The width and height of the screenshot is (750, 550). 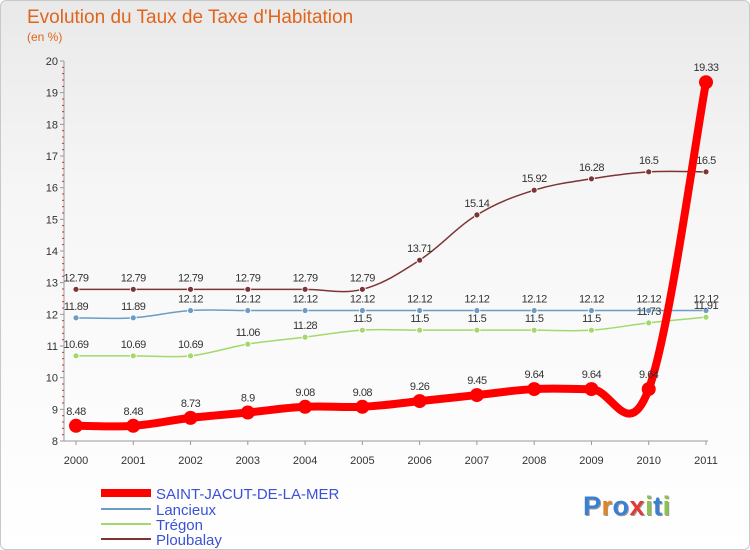 I want to click on data-label: 8.9, so click(x=248, y=399).